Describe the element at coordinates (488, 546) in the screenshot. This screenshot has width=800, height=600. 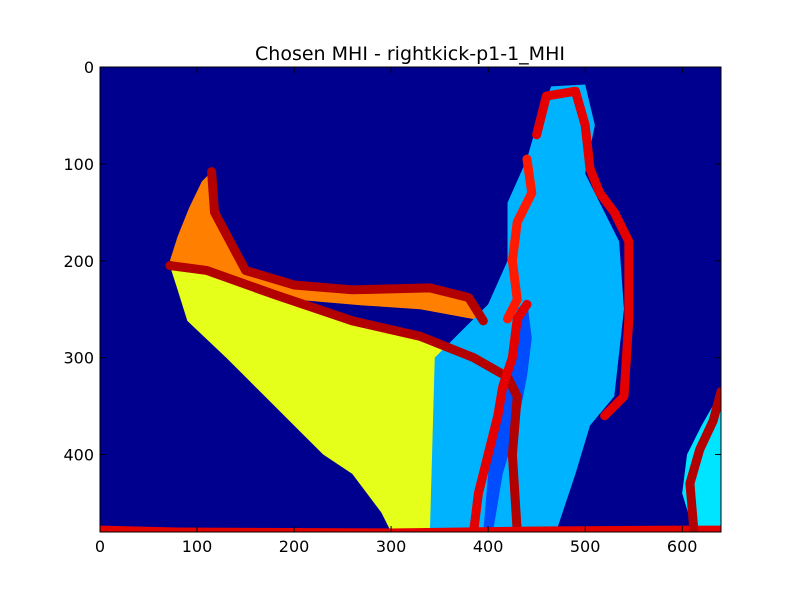
I see `x-tick-label: 400` at that location.